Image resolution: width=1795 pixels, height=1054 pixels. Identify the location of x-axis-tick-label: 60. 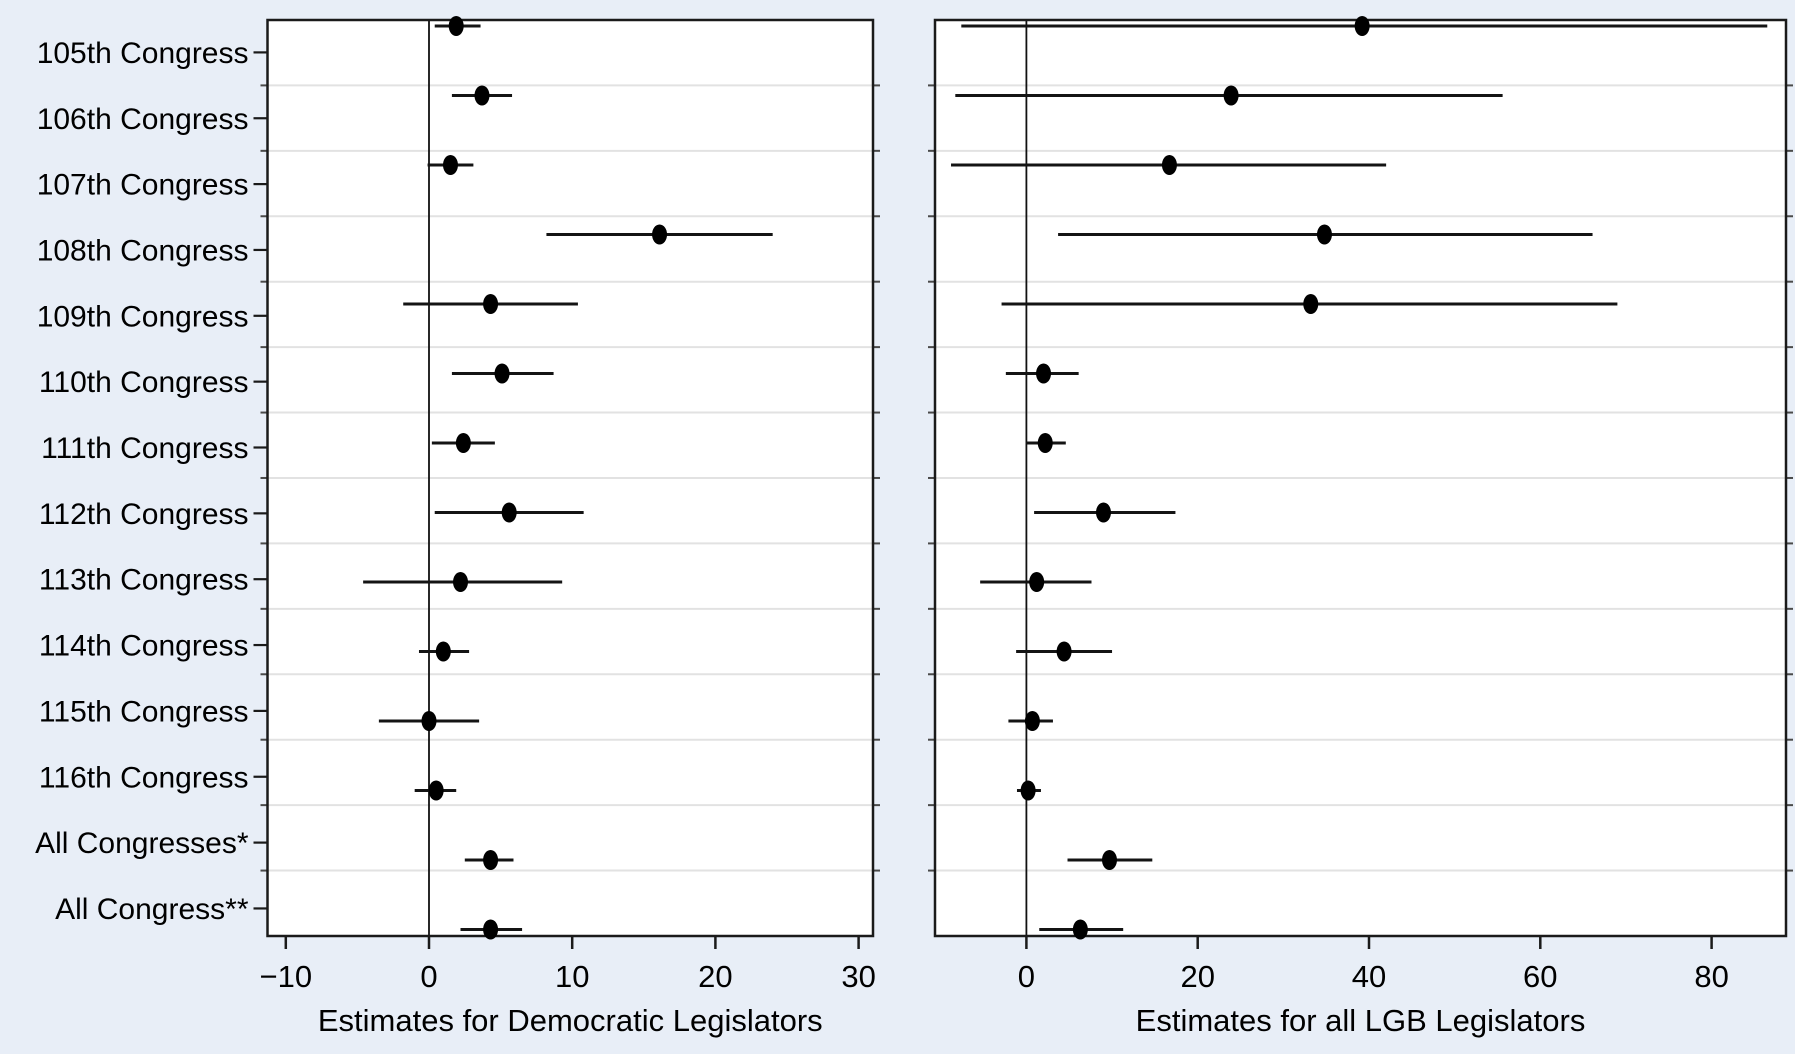
(1540, 976).